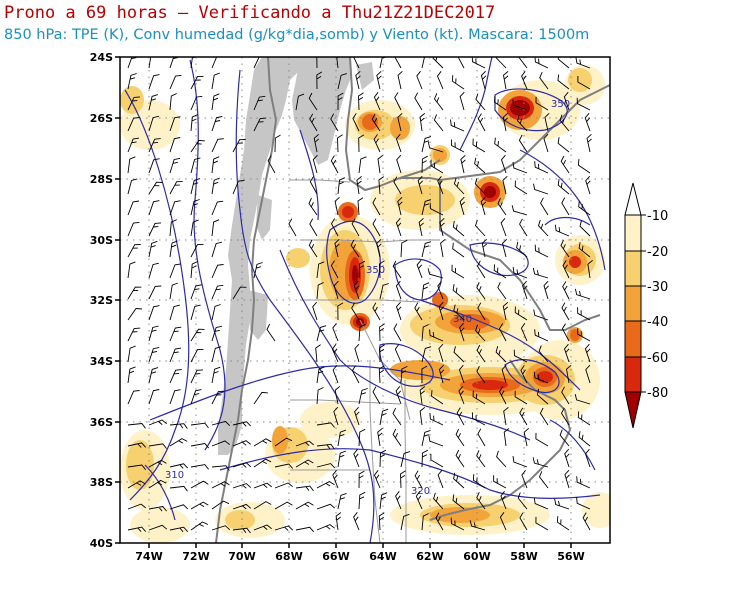  I want to click on contour-label: 320, so click(420, 491).